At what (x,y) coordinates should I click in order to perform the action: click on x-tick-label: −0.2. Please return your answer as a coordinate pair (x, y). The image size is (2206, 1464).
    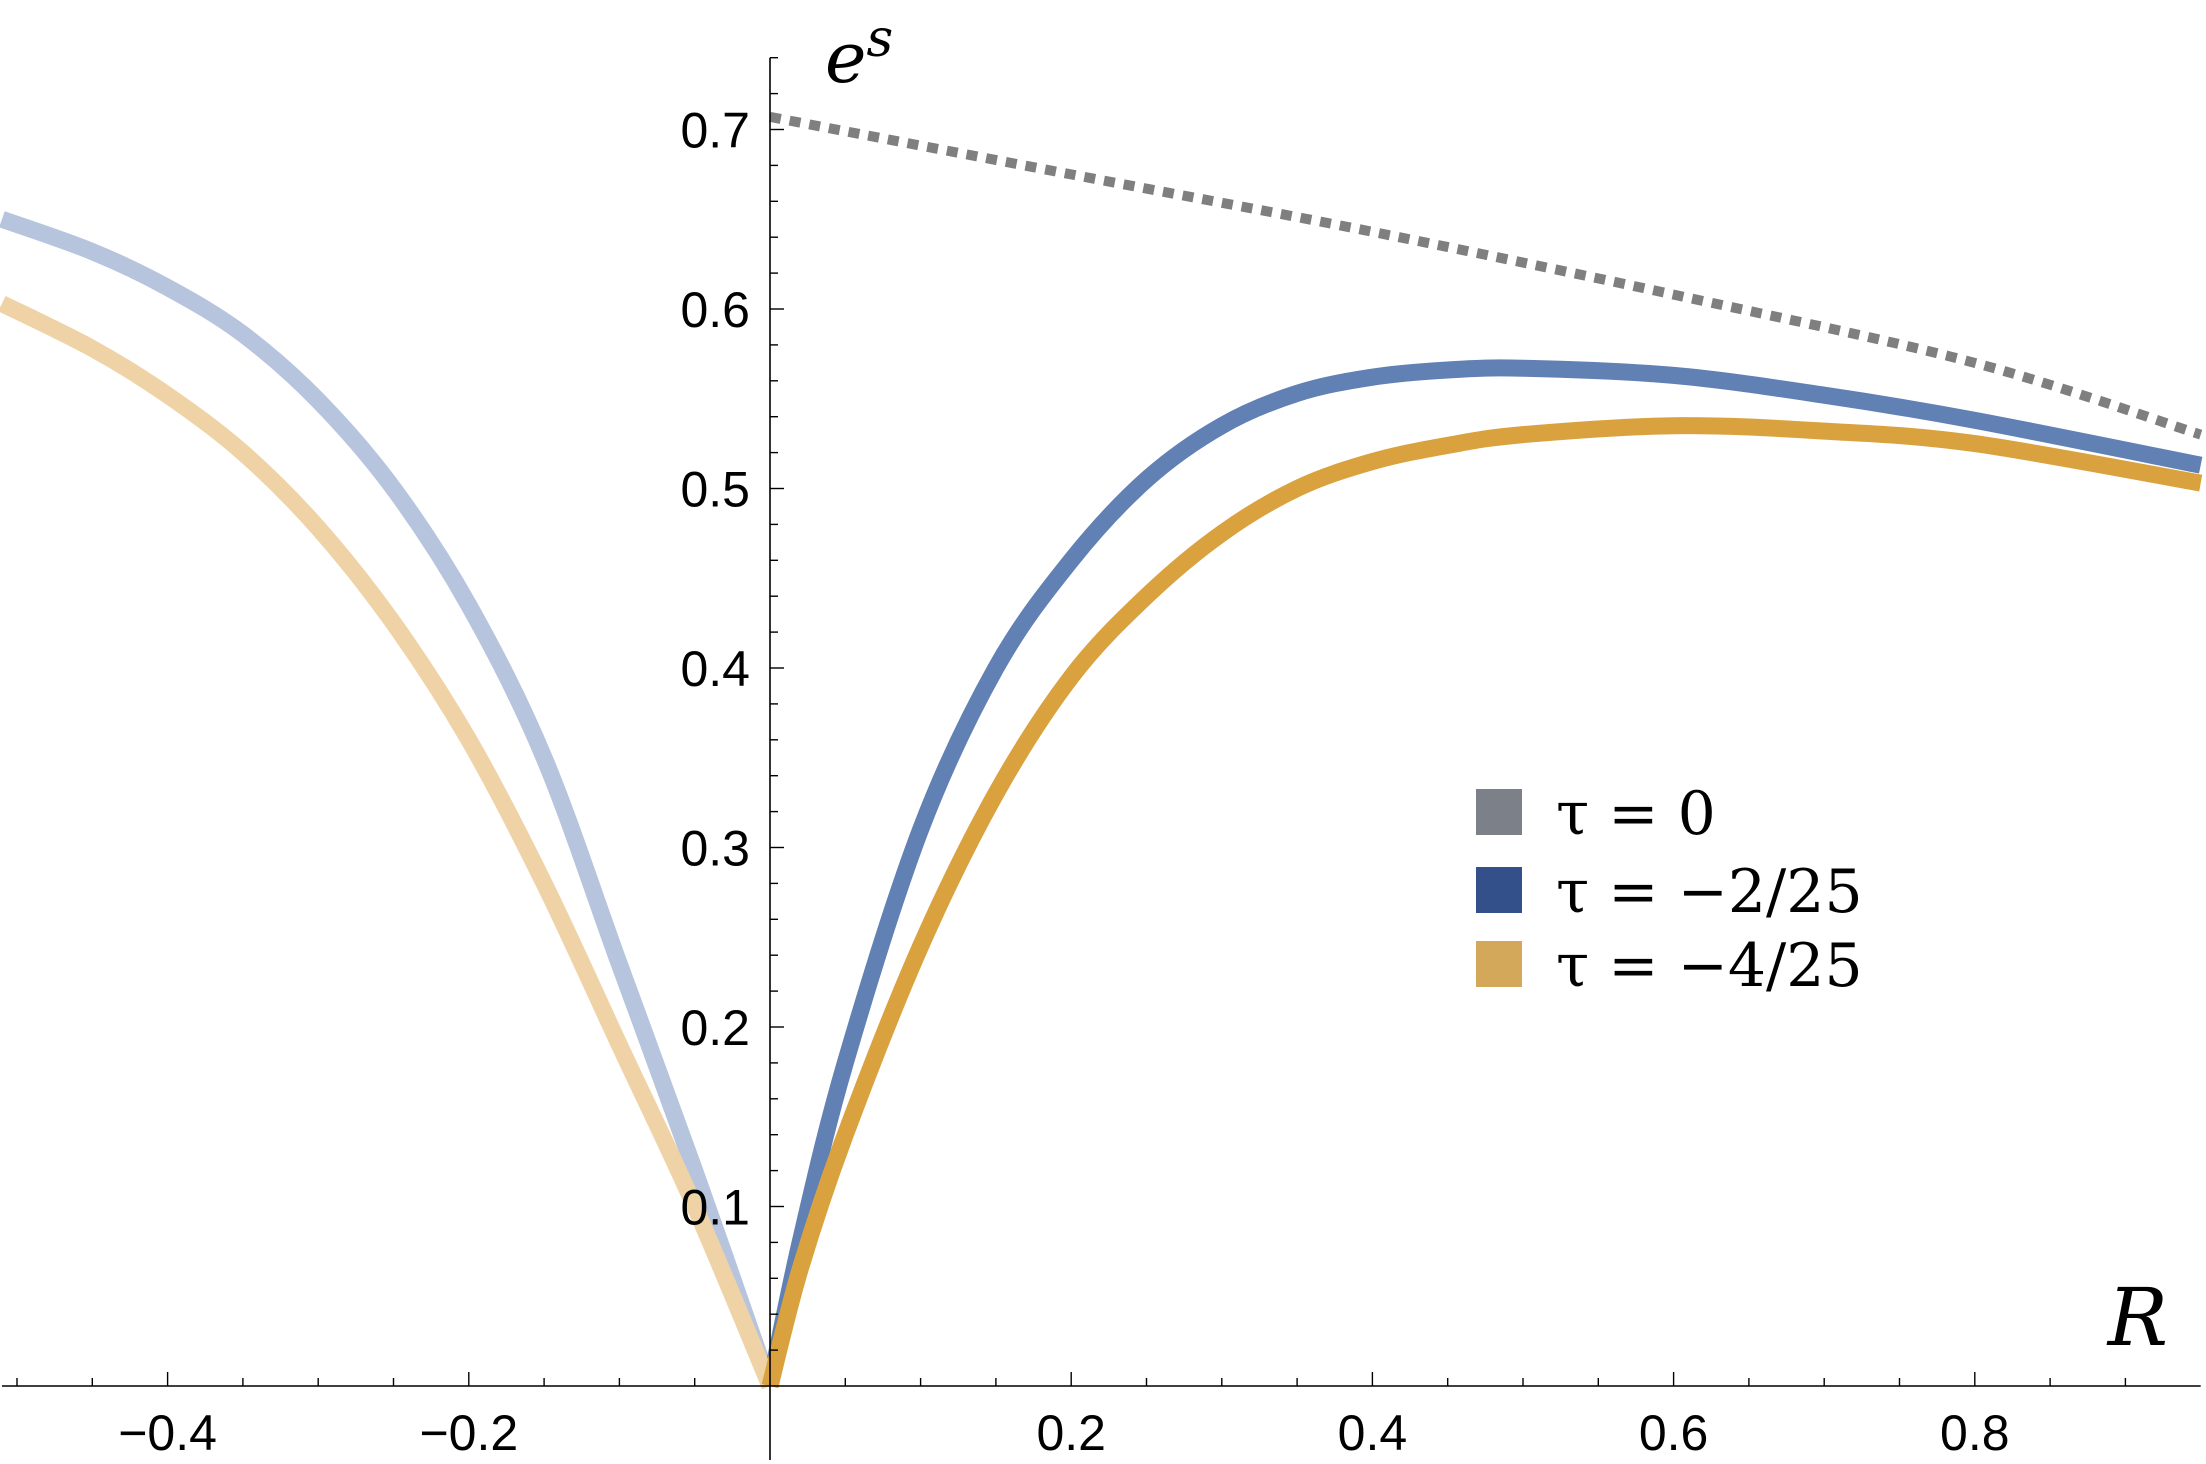
    Looking at the image, I should click on (468, 1433).